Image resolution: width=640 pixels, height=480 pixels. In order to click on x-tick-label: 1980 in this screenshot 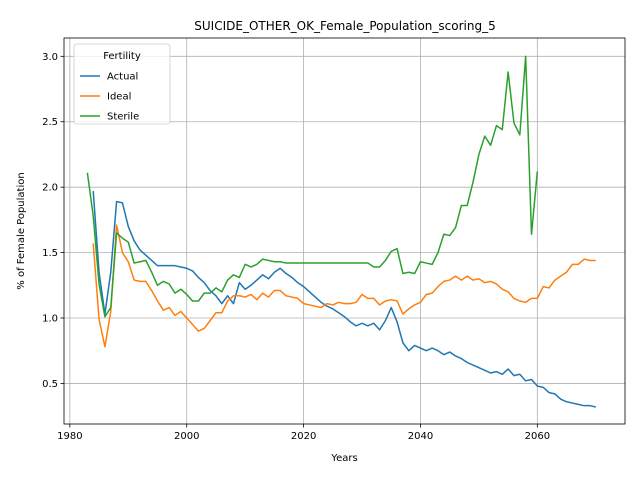, I will do `click(69, 436)`.